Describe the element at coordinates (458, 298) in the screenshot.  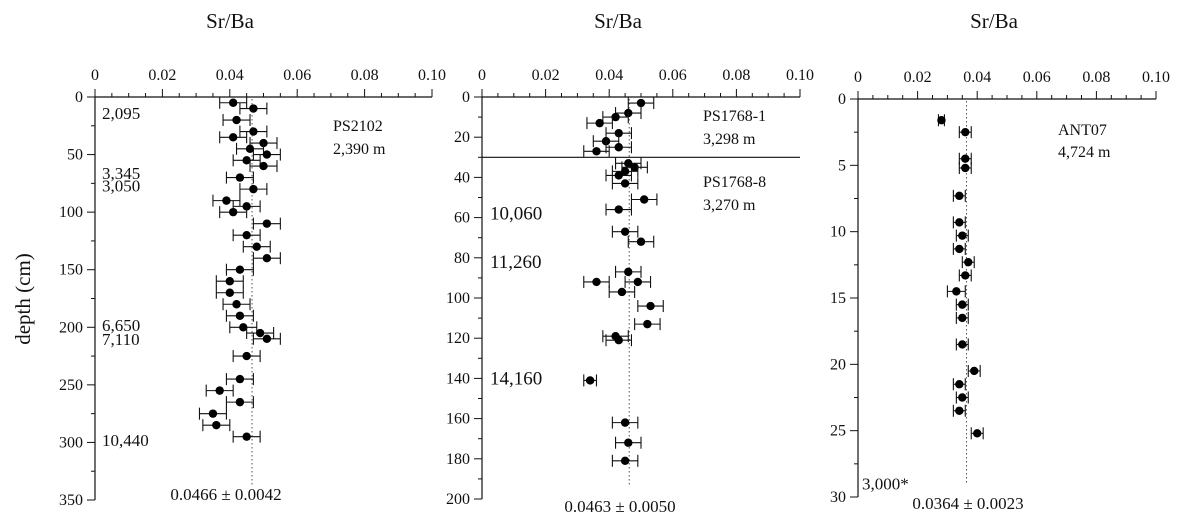
I see `y-tick-label: 100` at that location.